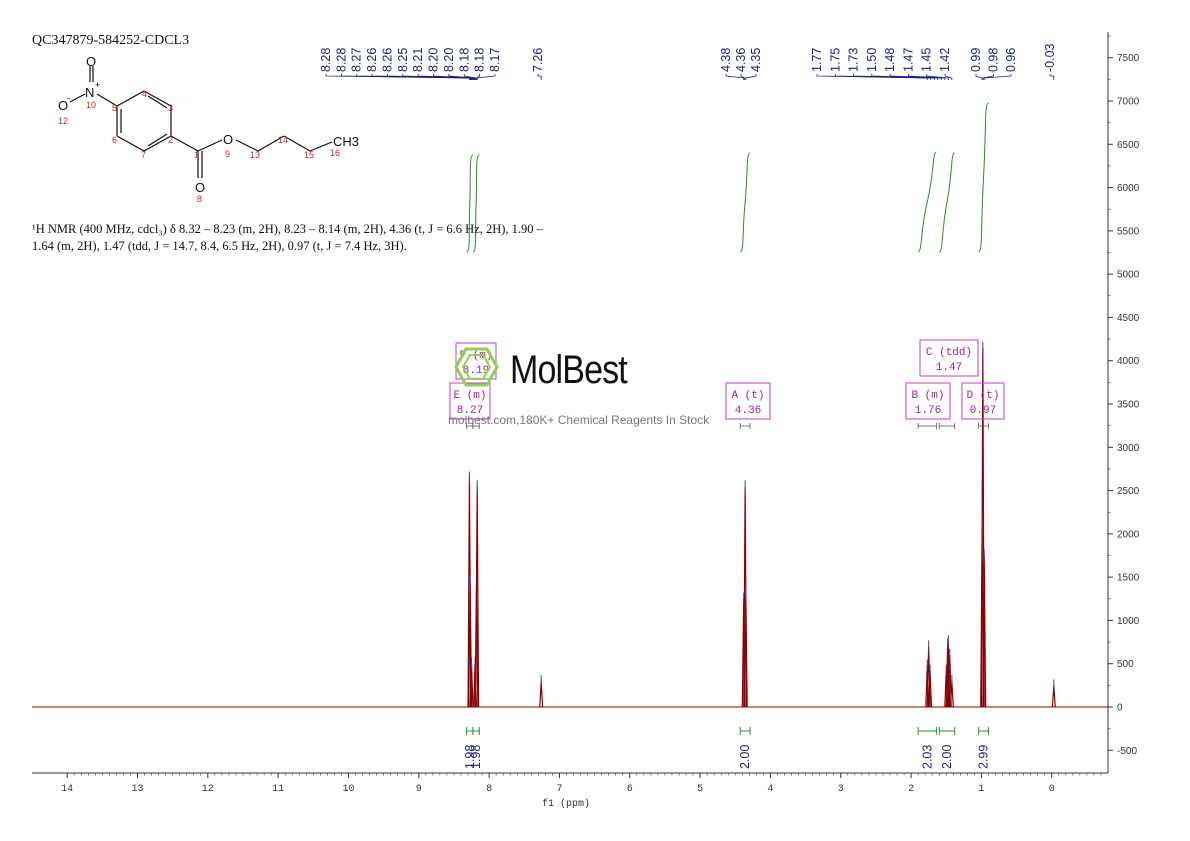 The width and height of the screenshot is (1190, 841). What do you see at coordinates (1128, 578) in the screenshot?
I see `y-tick-label: 1500` at bounding box center [1128, 578].